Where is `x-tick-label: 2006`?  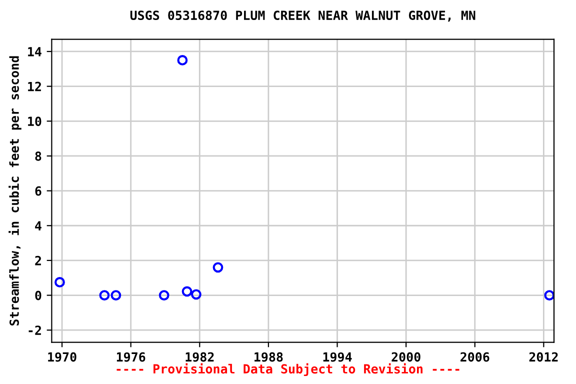
x-tick-label: 2006 is located at coordinates (475, 357).